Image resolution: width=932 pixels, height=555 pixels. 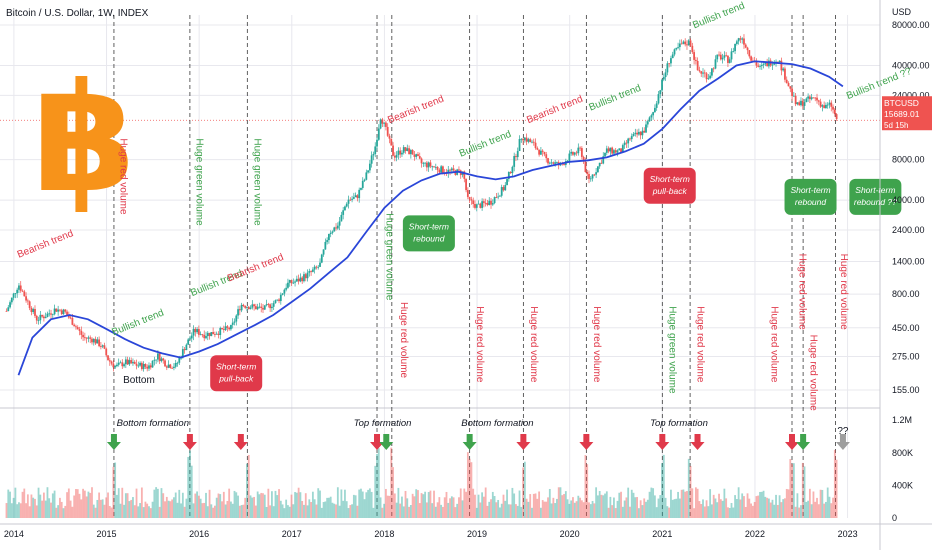 What do you see at coordinates (875, 196) in the screenshot?
I see `callout-box` at bounding box center [875, 196].